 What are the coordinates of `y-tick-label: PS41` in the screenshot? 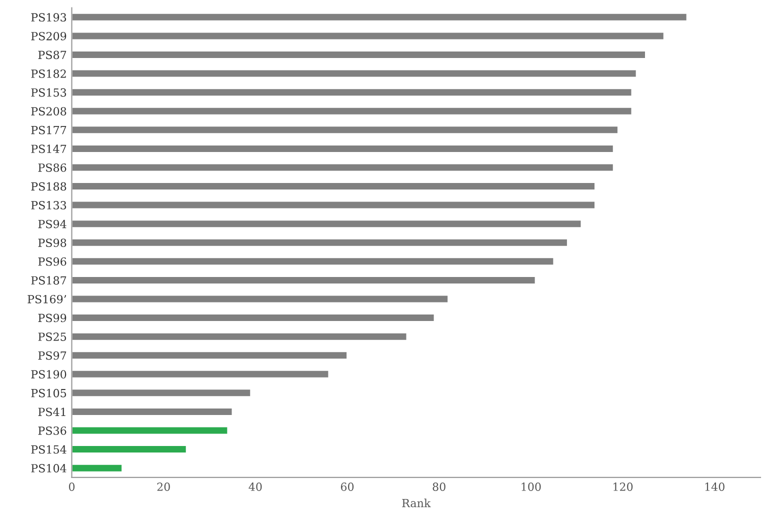 It's located at (52, 412).